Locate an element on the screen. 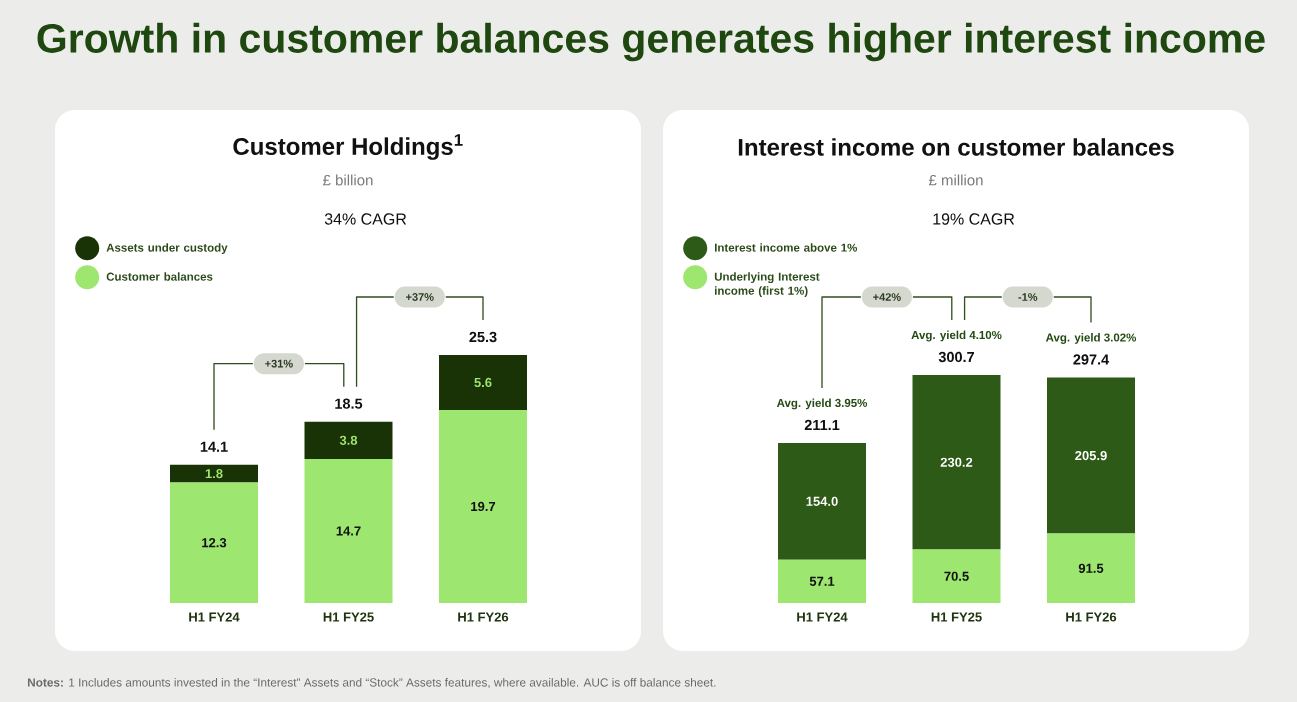 This screenshot has width=1297, height=702. text: -1% is located at coordinates (1028, 297).